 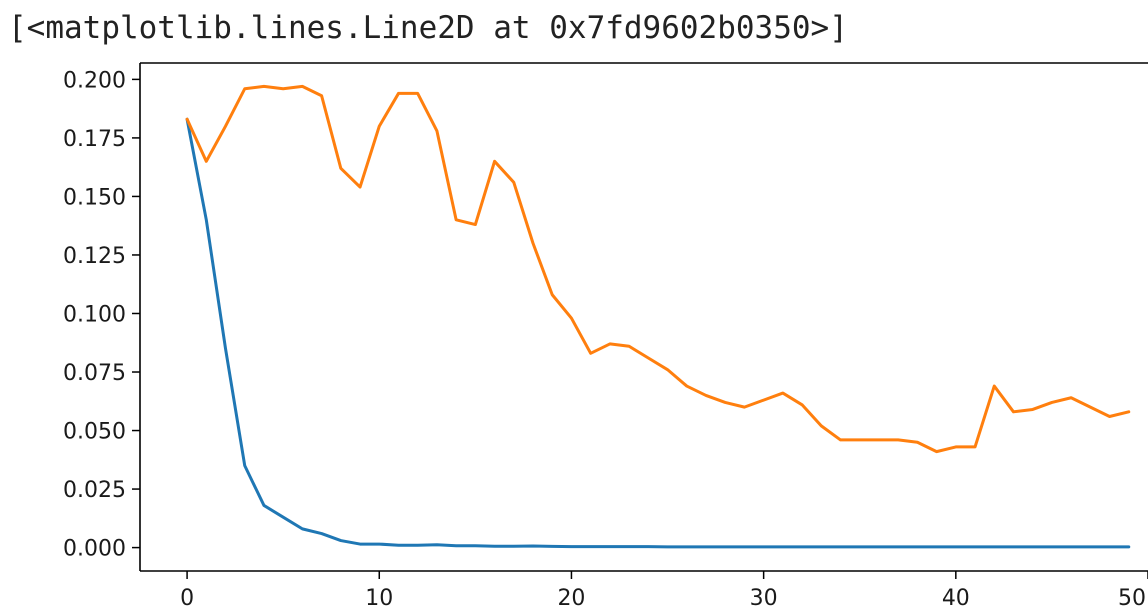 What do you see at coordinates (94, 80) in the screenshot?
I see `y-tick-label: 0.200` at bounding box center [94, 80].